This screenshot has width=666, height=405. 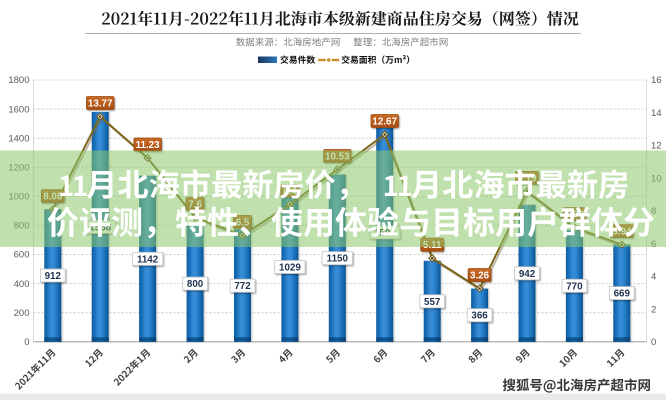 What do you see at coordinates (338, 259) in the screenshot?
I see `svg-text: 1150` at bounding box center [338, 259].